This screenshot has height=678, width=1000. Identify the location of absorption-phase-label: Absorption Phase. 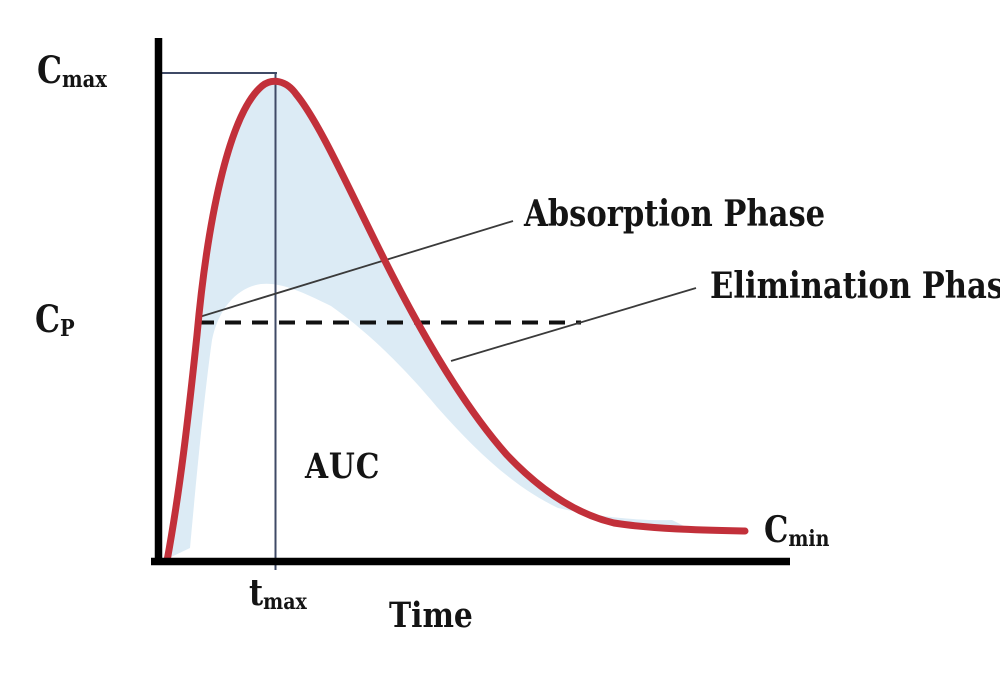
(675, 214).